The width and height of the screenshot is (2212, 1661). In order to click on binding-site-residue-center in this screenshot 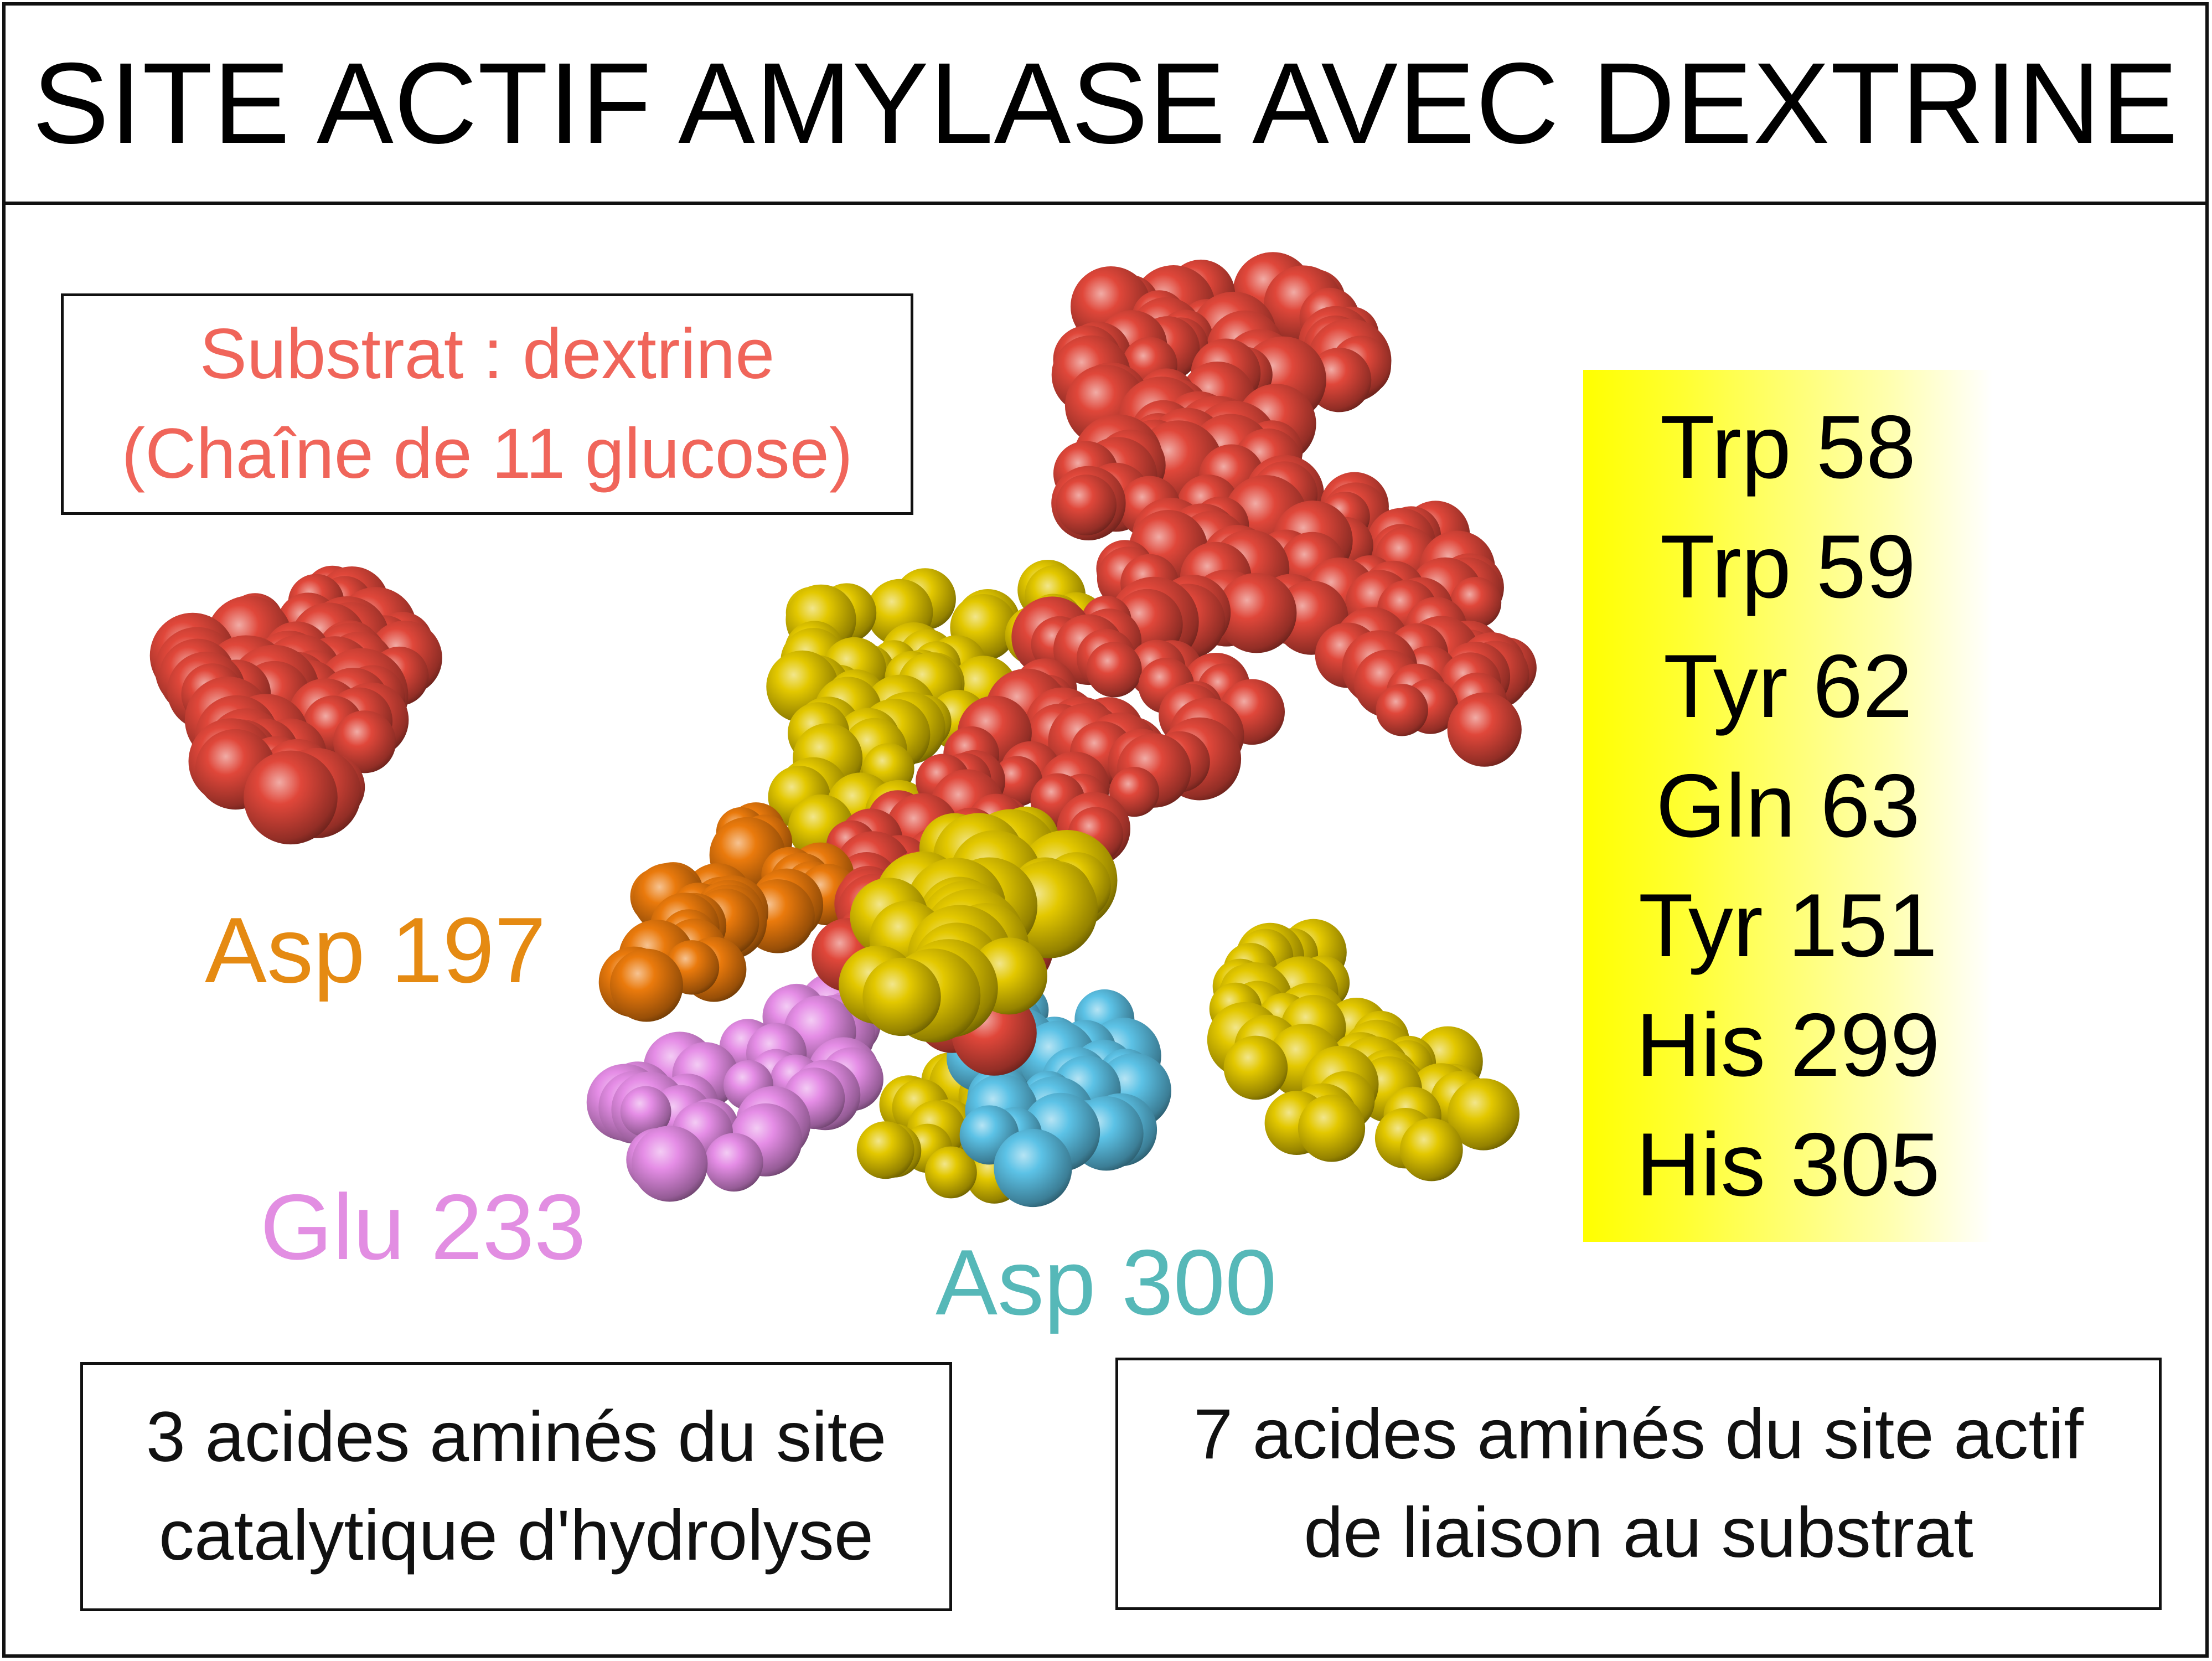, I will do `click(978, 924)`.